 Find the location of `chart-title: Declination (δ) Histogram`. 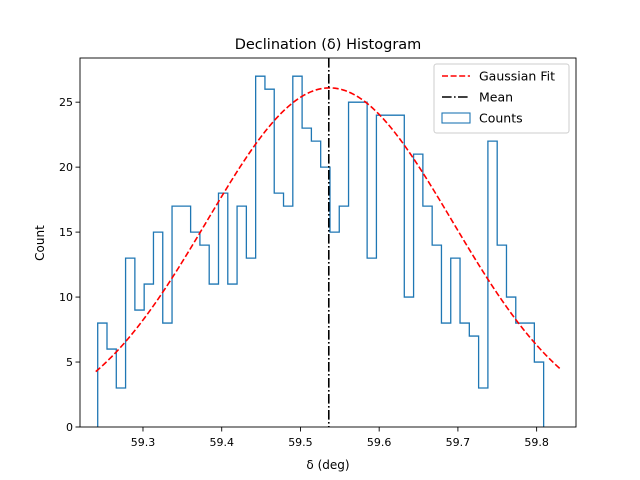

chart-title: Declination (δ) Histogram is located at coordinates (328, 45).